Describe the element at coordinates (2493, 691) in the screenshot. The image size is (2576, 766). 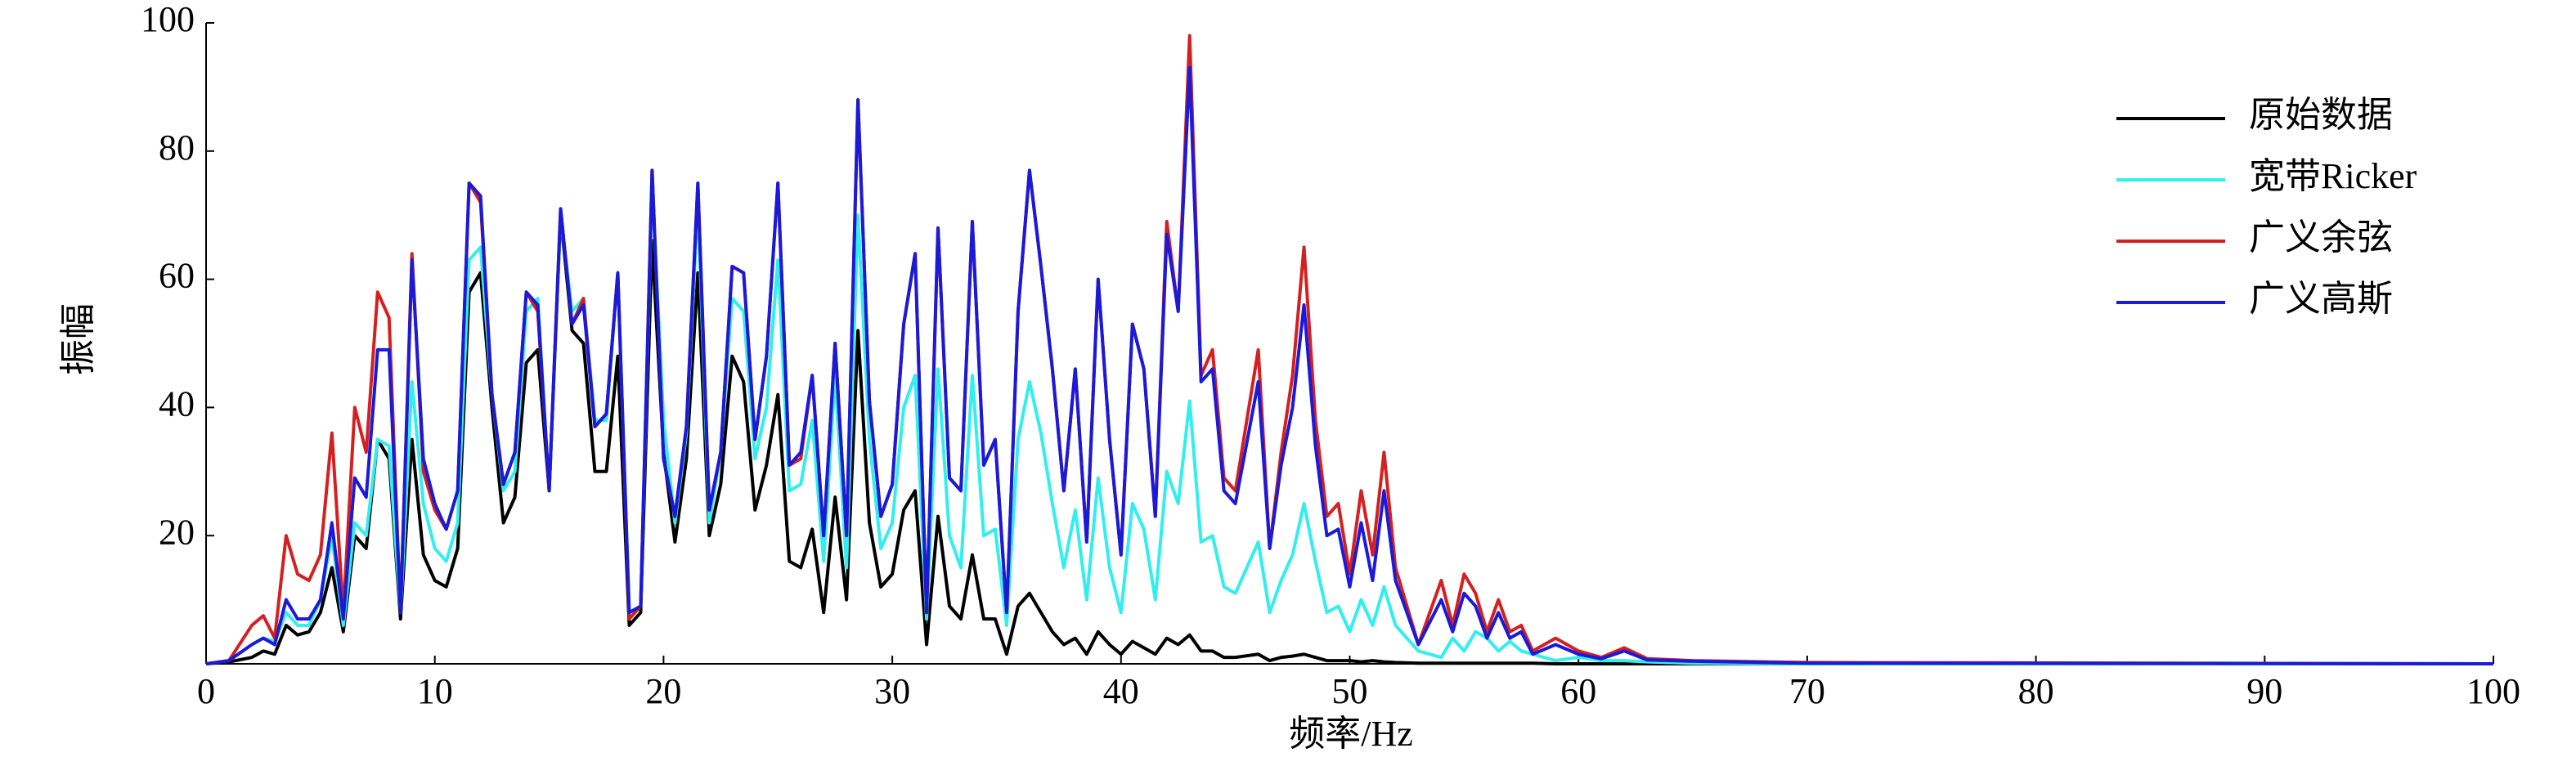
I see `x-tick-label: 100` at that location.